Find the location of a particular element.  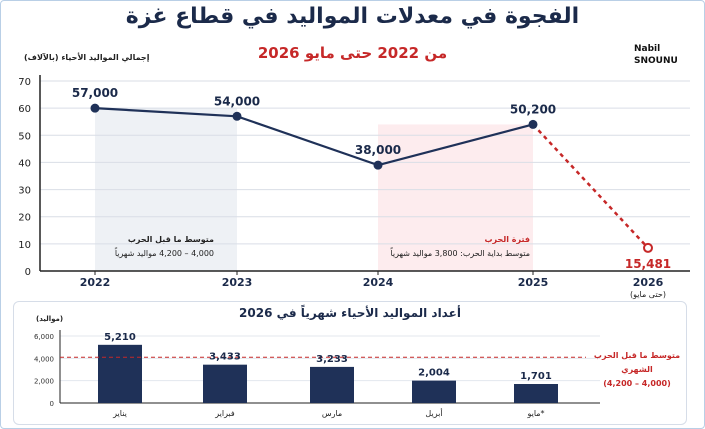

data-label: 57,000 is located at coordinates (95, 93).